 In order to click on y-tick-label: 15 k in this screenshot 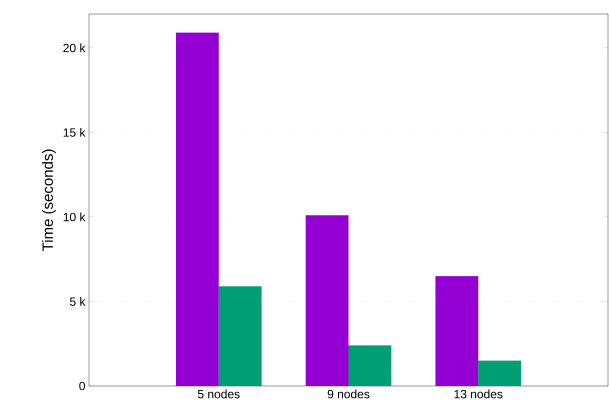, I will do `click(75, 132)`.